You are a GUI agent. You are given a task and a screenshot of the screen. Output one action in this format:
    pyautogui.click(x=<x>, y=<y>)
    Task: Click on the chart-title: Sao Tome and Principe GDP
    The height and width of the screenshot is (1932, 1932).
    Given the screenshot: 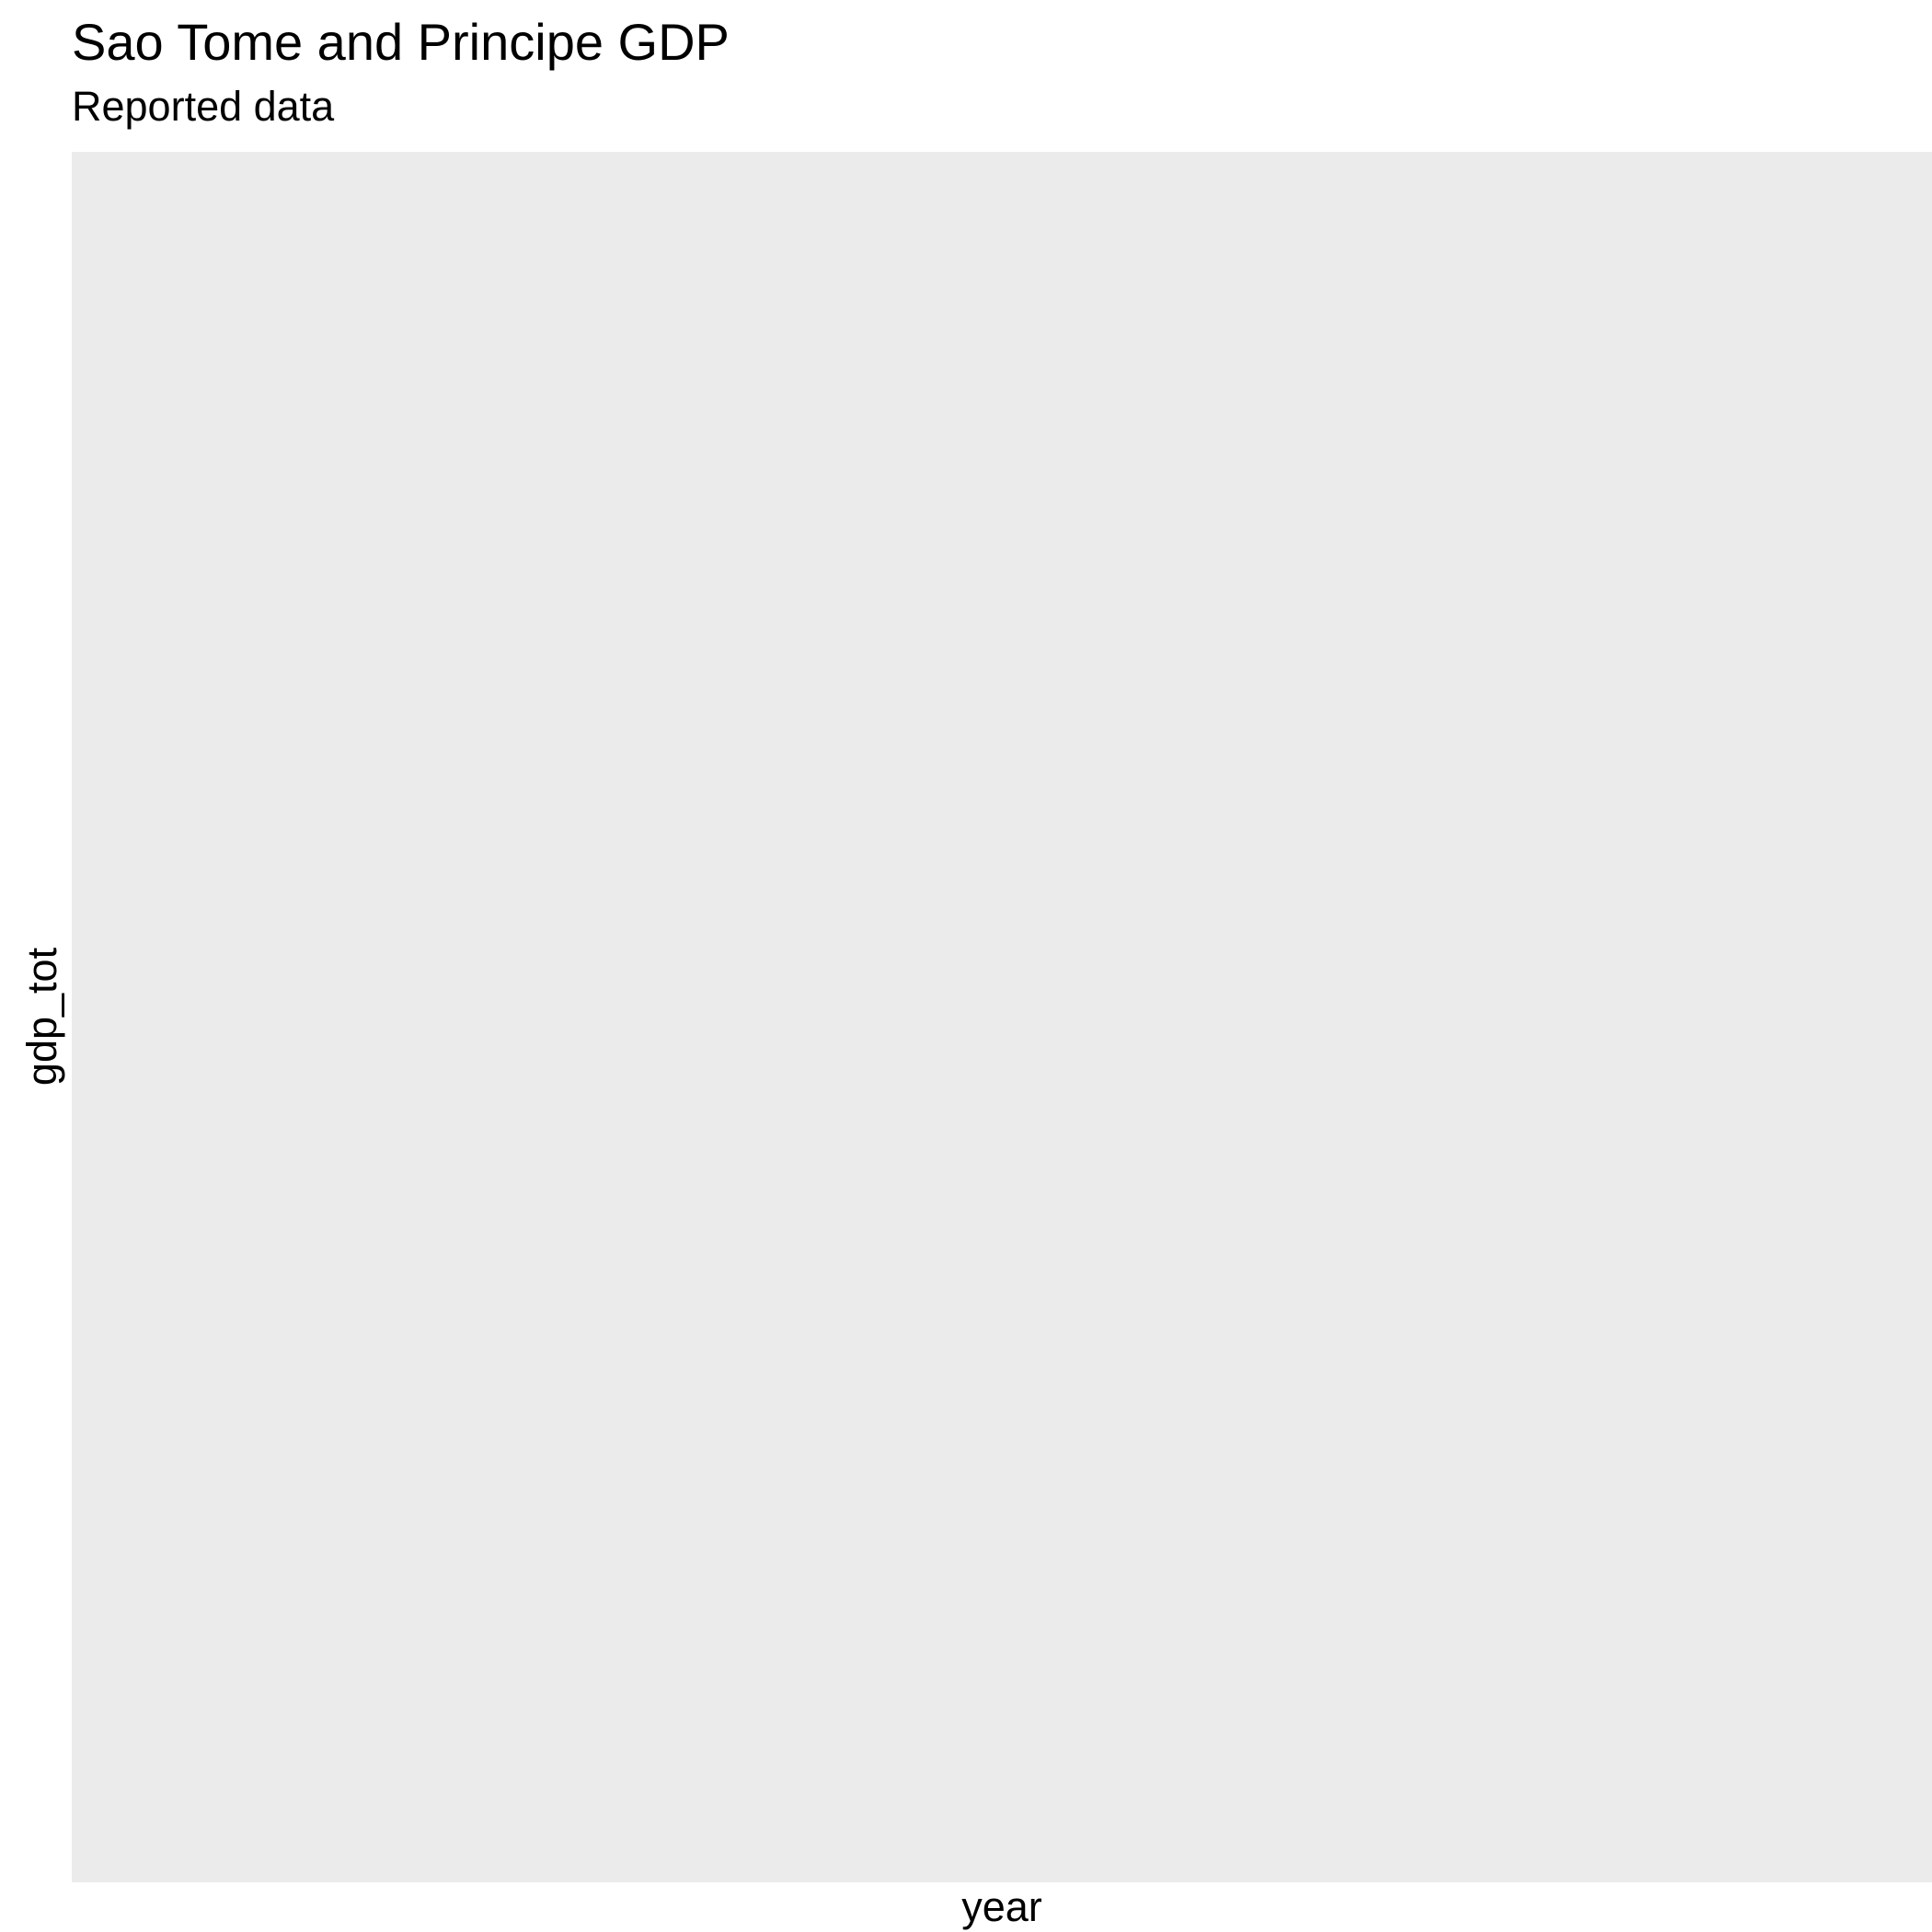 What is the action you would take?
    pyautogui.click(x=401, y=42)
    